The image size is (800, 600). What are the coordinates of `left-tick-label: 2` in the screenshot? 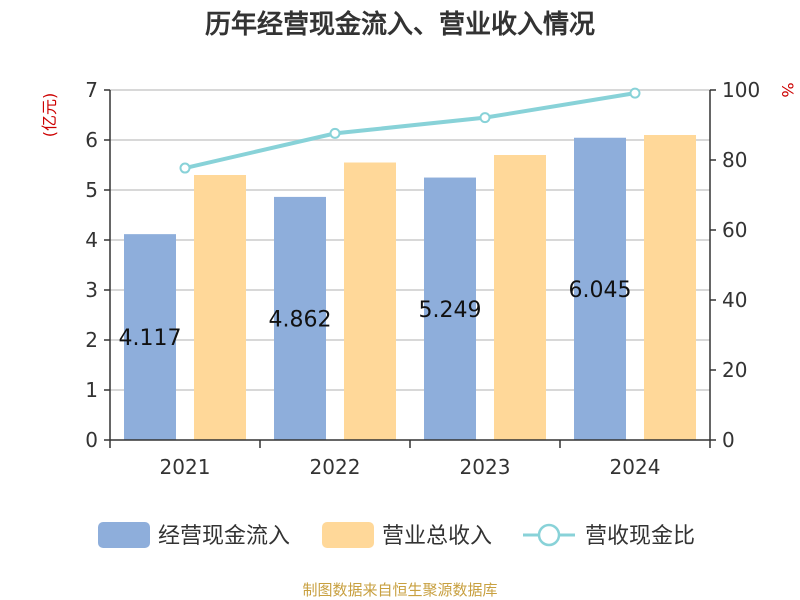 It's located at (91, 340).